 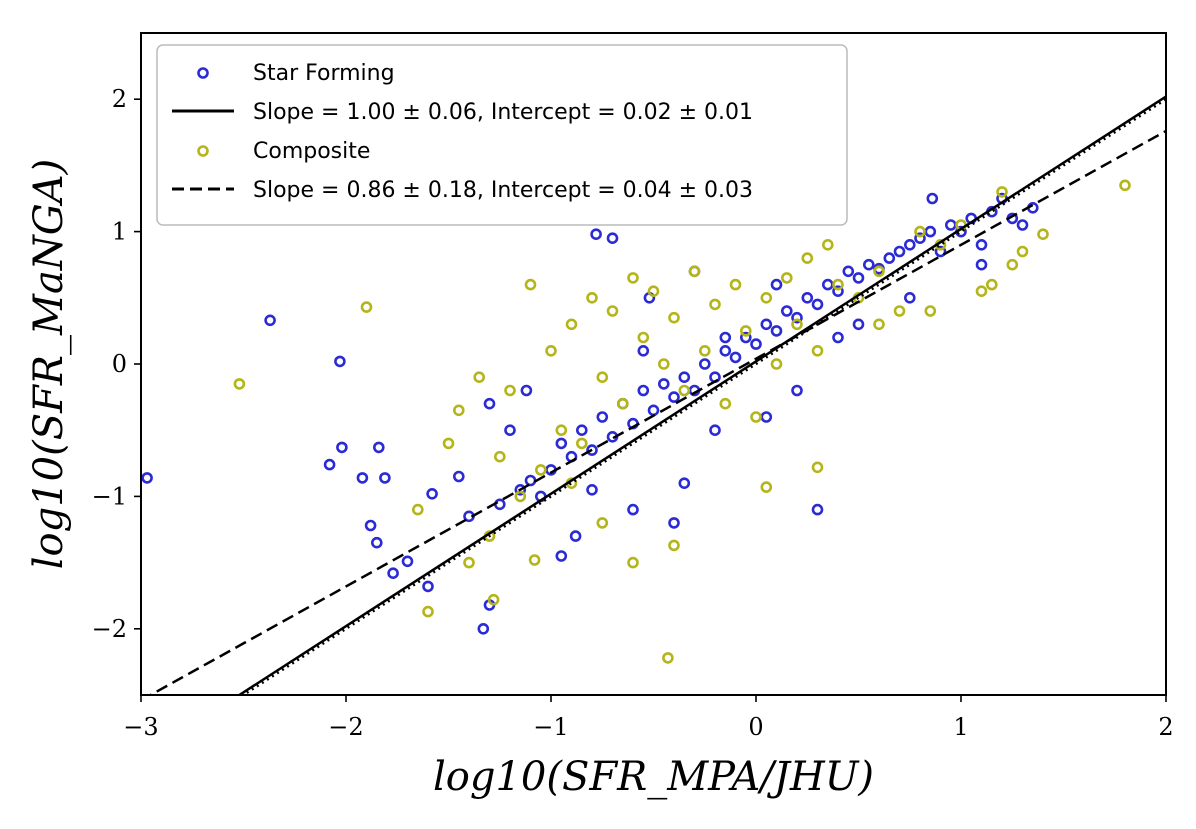 I want to click on x-tick-label: 0, so click(x=755, y=727).